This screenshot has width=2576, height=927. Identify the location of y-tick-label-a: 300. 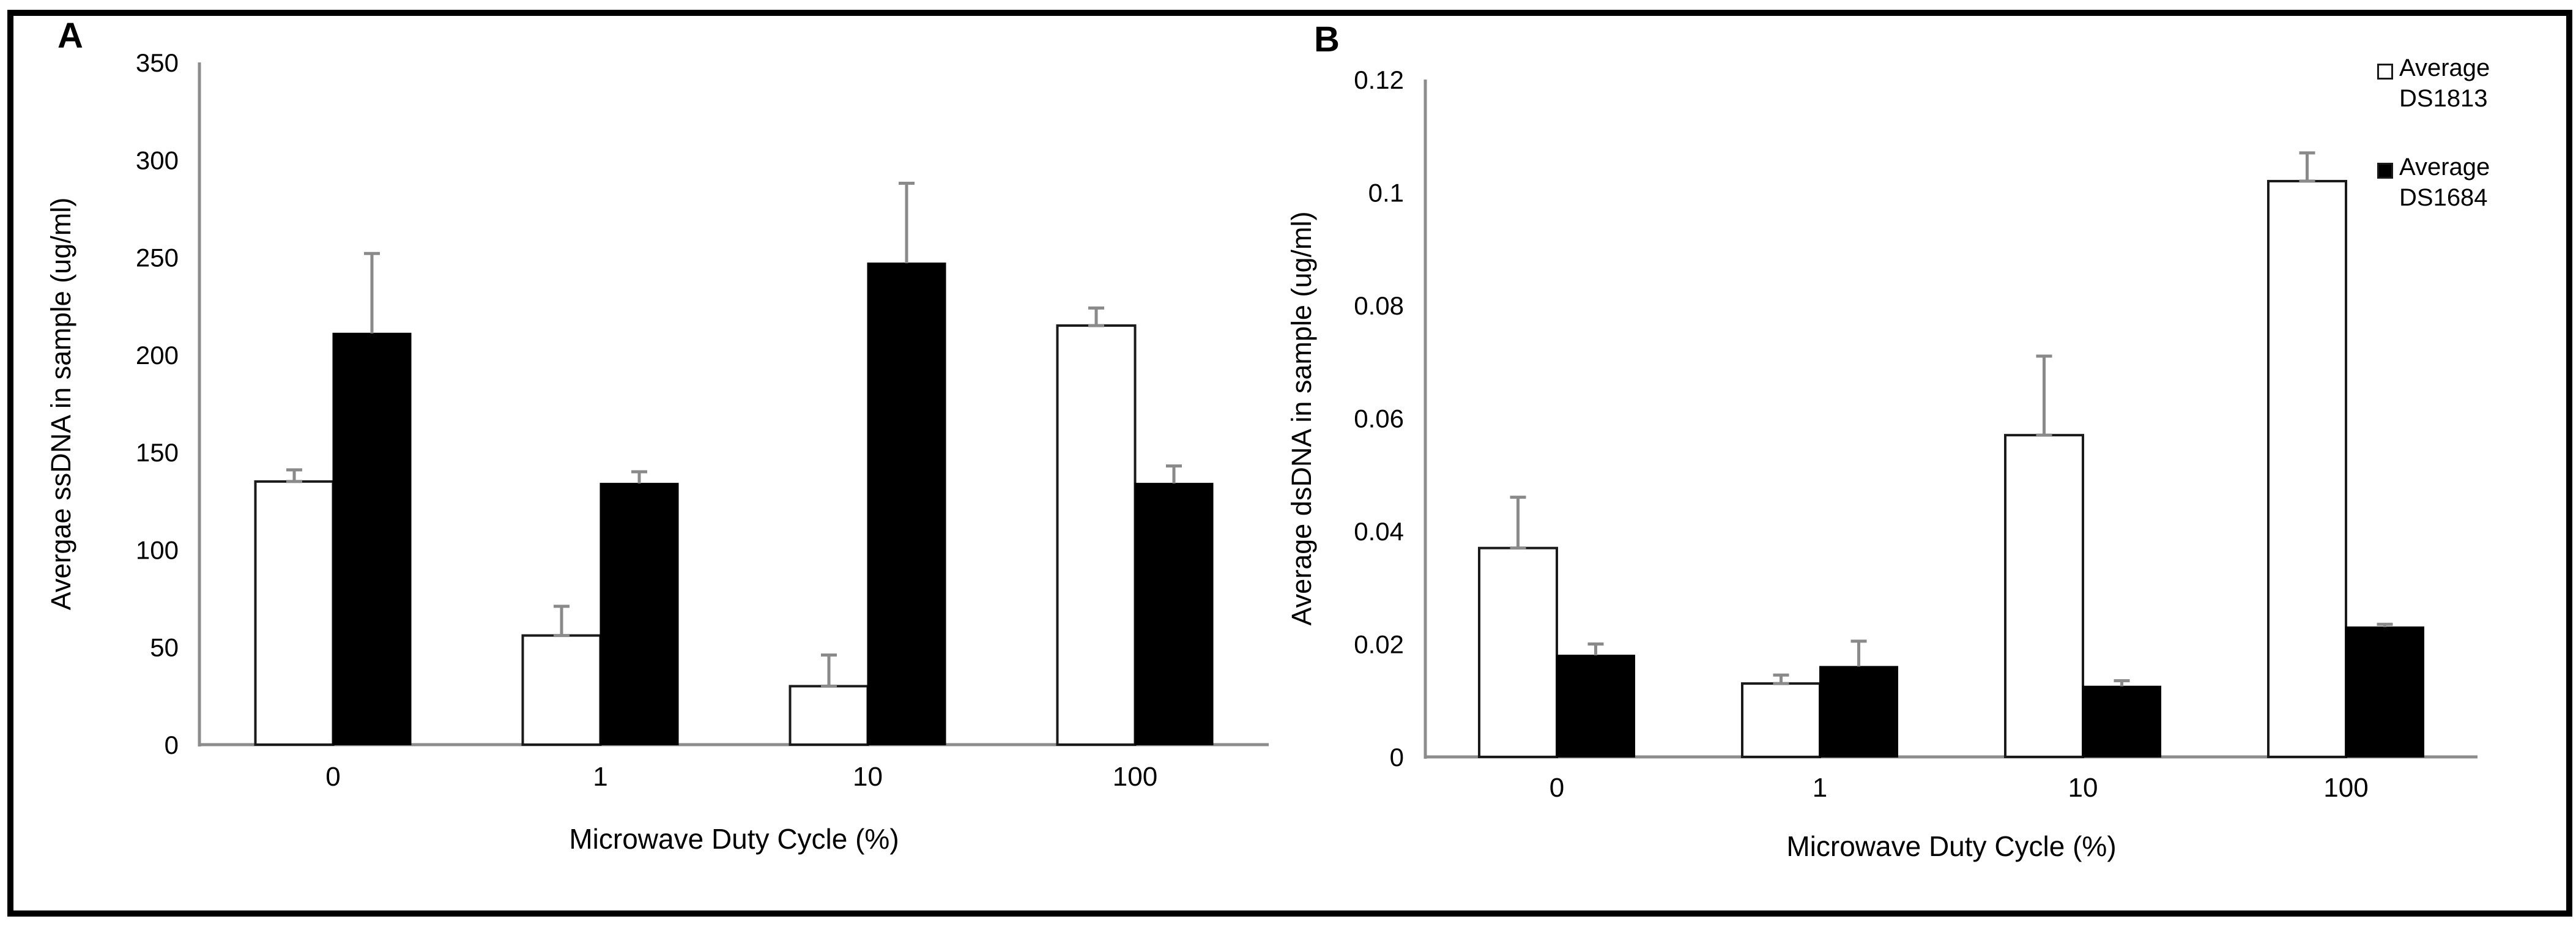
(157, 160).